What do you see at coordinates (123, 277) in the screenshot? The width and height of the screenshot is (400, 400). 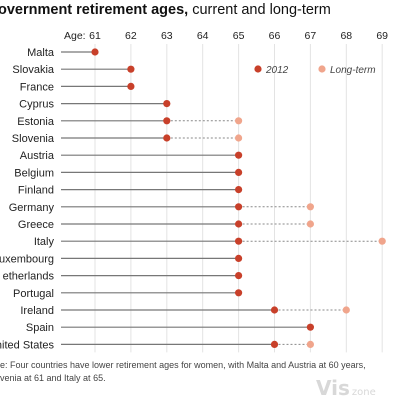 I see `chart-row: etherlands` at bounding box center [123, 277].